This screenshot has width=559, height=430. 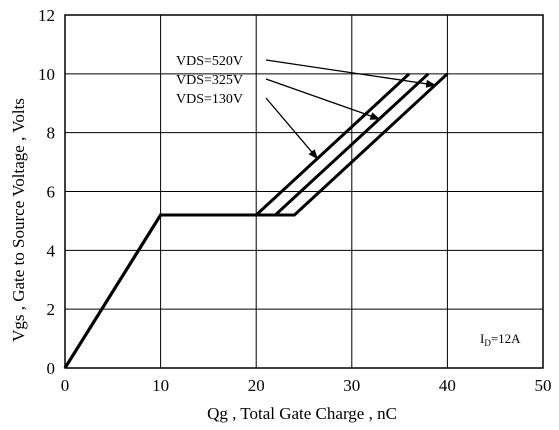 What do you see at coordinates (482, 338) in the screenshot?
I see `note-i: I` at bounding box center [482, 338].